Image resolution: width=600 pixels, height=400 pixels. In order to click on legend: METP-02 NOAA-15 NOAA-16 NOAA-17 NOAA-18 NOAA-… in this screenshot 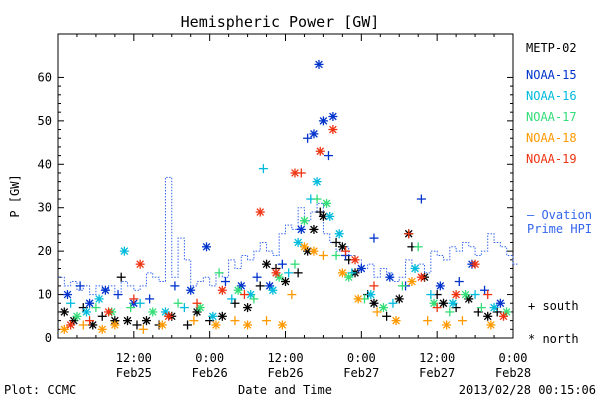, I will do `click(545, 153)`.